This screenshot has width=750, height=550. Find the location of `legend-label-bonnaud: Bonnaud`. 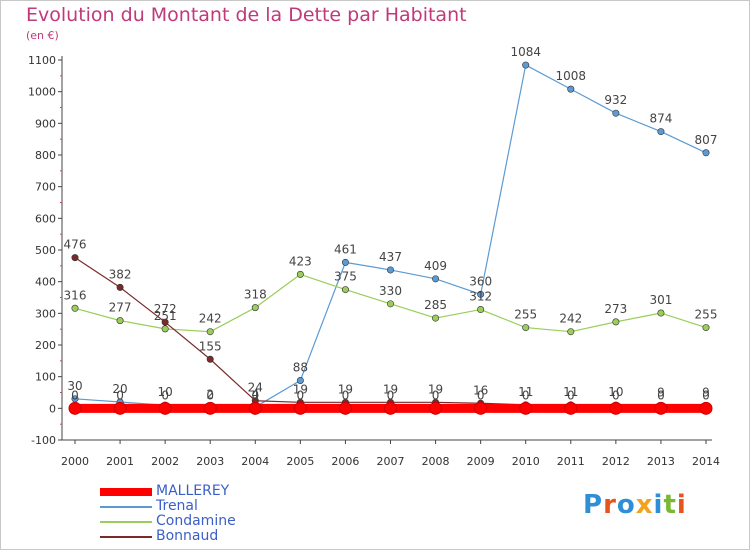

legend-label-bonnaud: Bonnaud is located at coordinates (187, 536).